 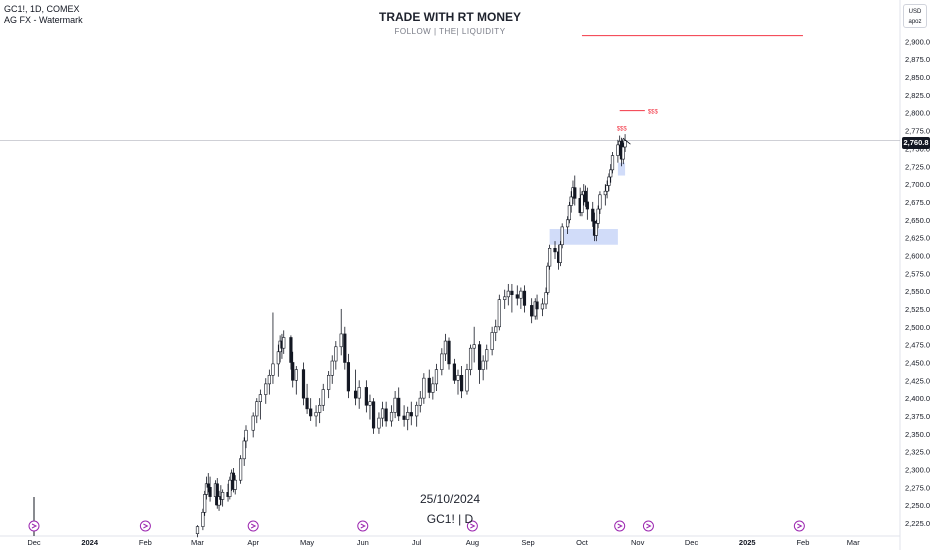 What do you see at coordinates (638, 542) in the screenshot?
I see `x-tick-label: Nov` at bounding box center [638, 542].